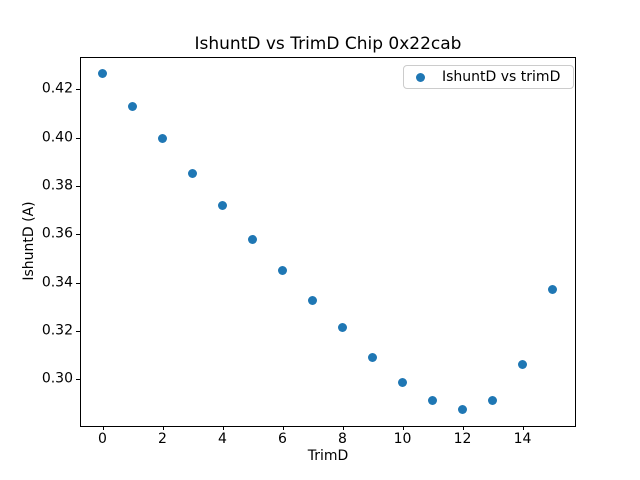 This screenshot has width=640, height=480. Describe the element at coordinates (522, 439) in the screenshot. I see `x-tick-label: 14` at that location.